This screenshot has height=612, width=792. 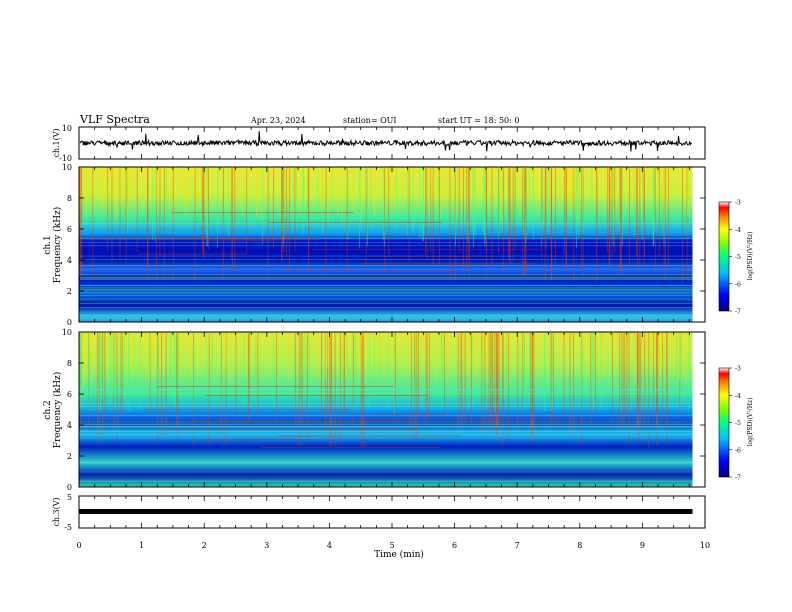 I want to click on x-tick-labels: 0 1 2 3 4 5 6 7 8 9 10, so click(x=393, y=545).